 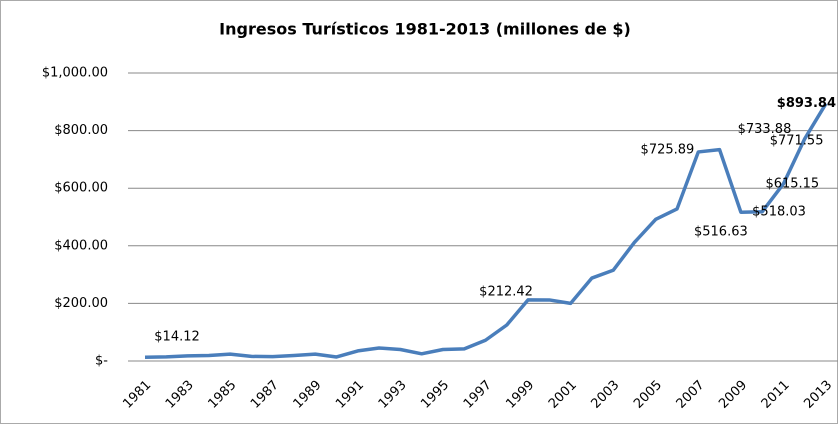 I want to click on data-label: $518.03, so click(x=779, y=211).